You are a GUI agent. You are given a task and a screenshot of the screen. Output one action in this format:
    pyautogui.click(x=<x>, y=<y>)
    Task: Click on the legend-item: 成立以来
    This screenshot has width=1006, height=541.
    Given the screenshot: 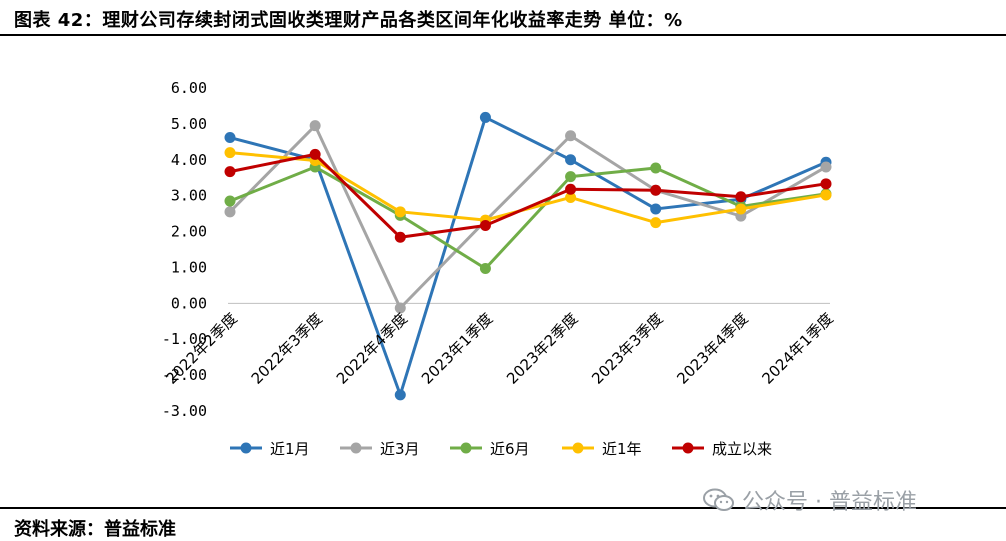 What is the action you would take?
    pyautogui.click(x=722, y=449)
    